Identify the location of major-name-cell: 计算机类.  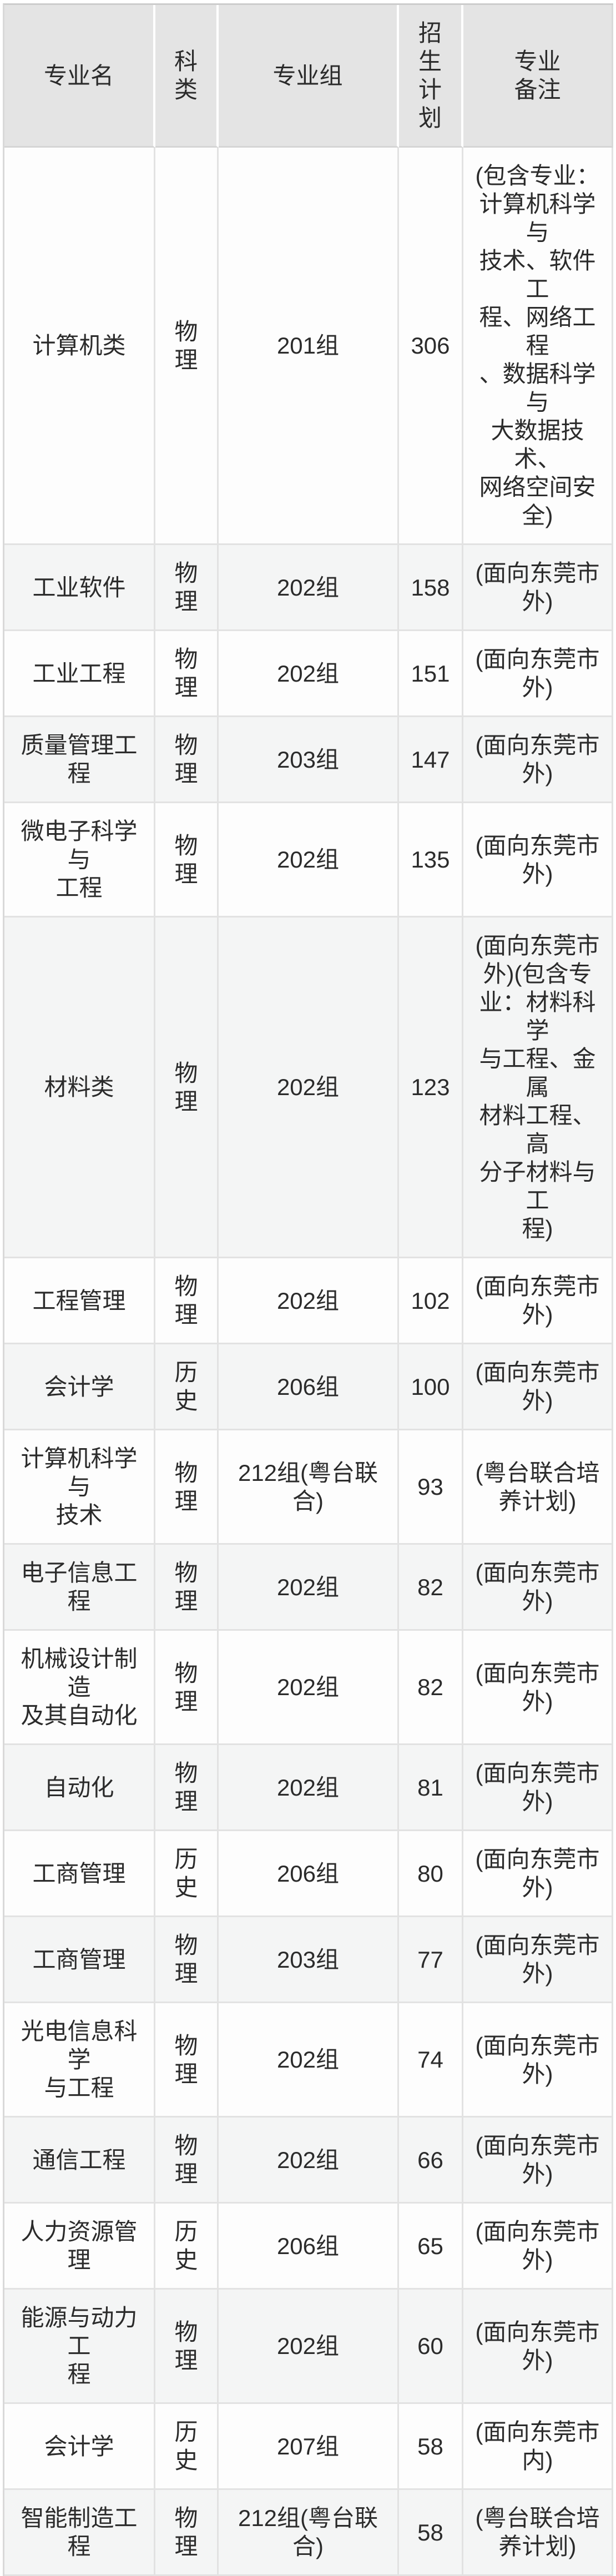
(79, 346).